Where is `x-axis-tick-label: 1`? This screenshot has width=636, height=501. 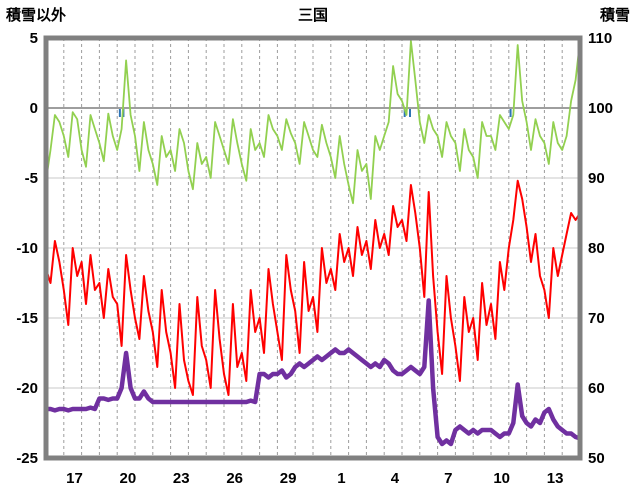
x-axis-tick-label: 1 is located at coordinates (341, 478).